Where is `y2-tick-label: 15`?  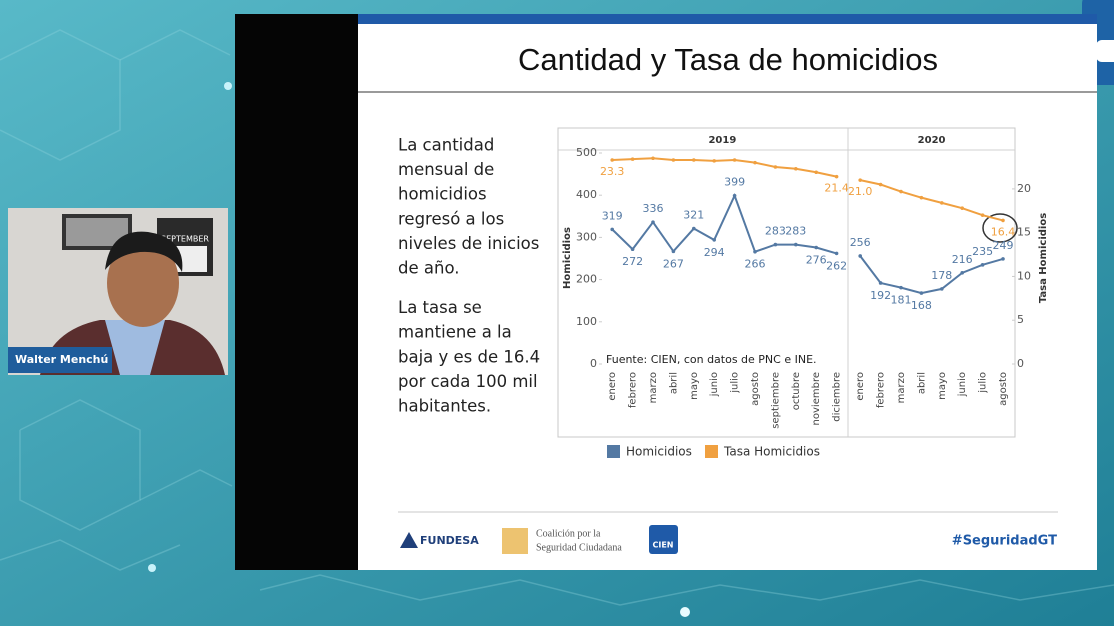 y2-tick-label: 15 is located at coordinates (1024, 232).